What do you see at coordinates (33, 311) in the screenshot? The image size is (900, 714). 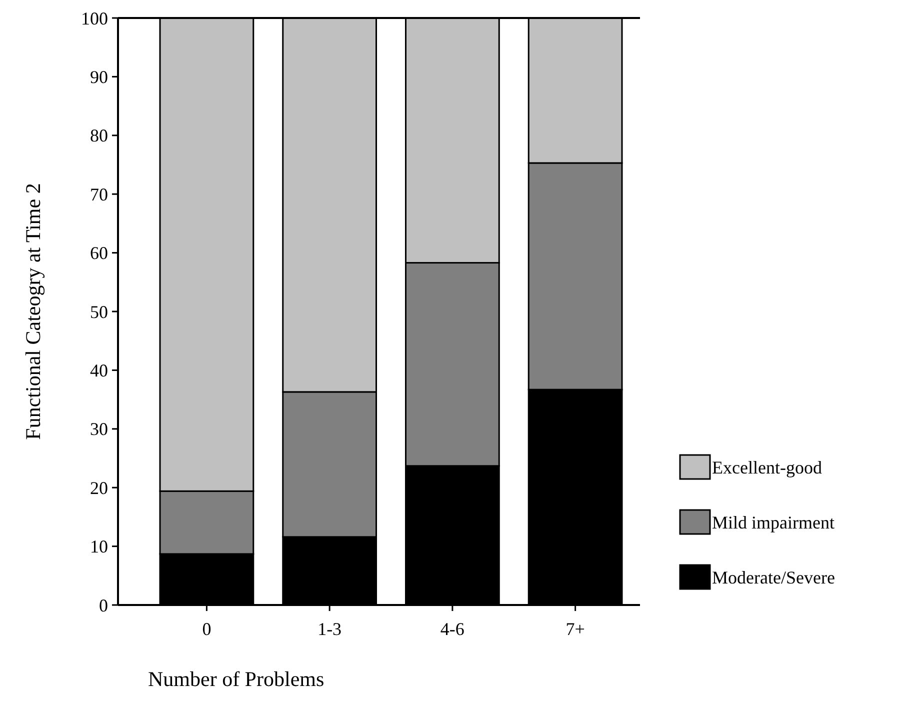 I see `y-axis-title: Functional Cateogry at Time 2` at bounding box center [33, 311].